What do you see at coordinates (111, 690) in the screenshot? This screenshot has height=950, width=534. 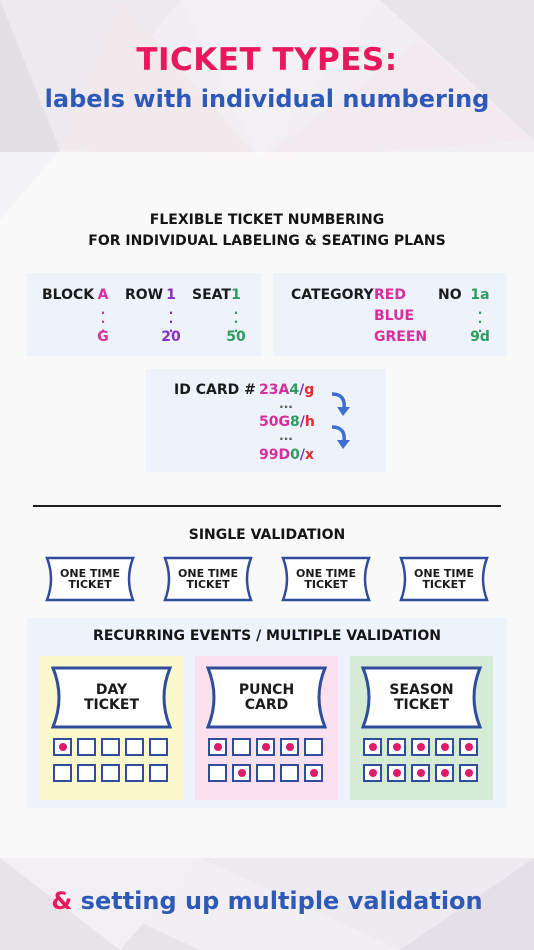 I see `card-label-line1: DAY` at bounding box center [111, 690].